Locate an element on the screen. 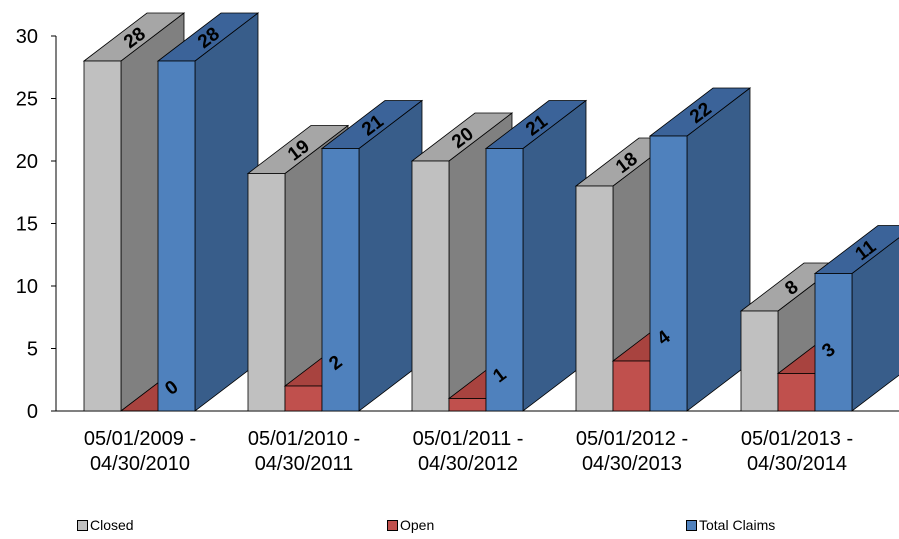 The image size is (899, 539). y-tick-label: 25 is located at coordinates (27, 100).